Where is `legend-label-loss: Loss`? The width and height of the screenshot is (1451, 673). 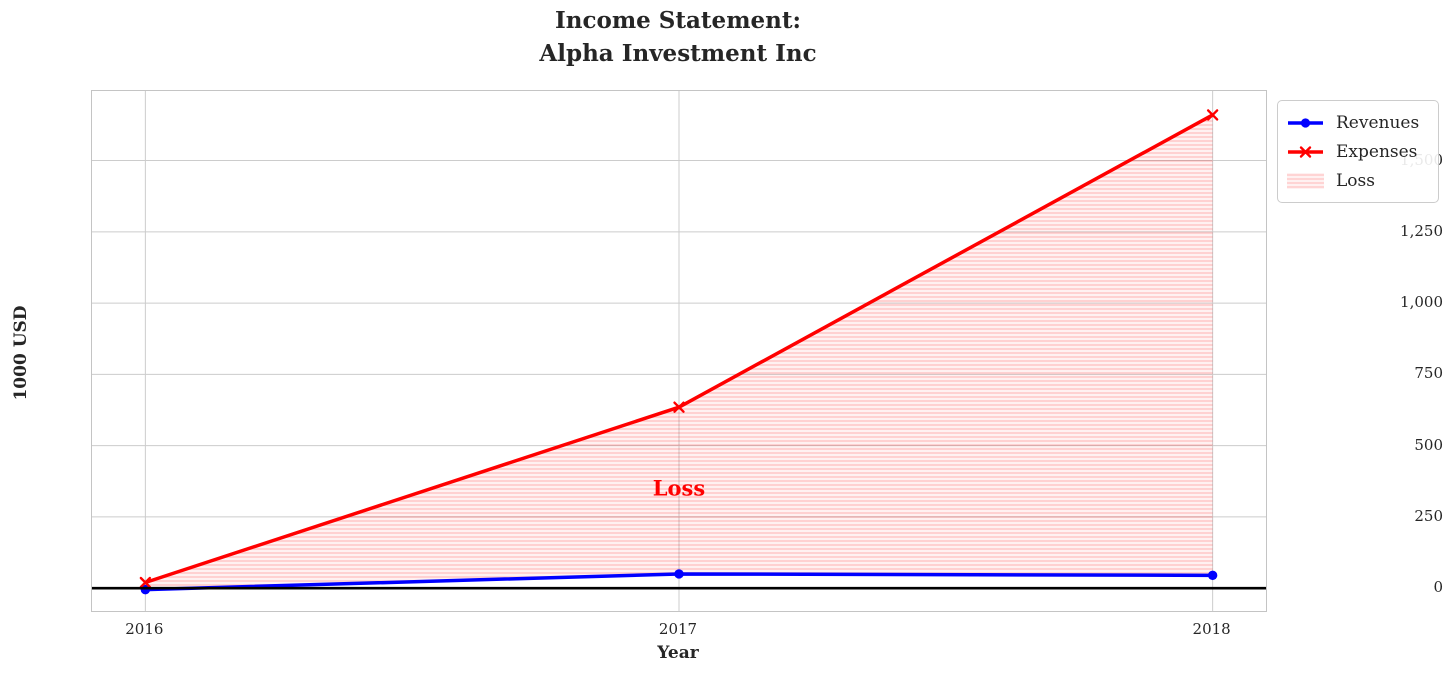 legend-label-loss: Loss is located at coordinates (1355, 180).